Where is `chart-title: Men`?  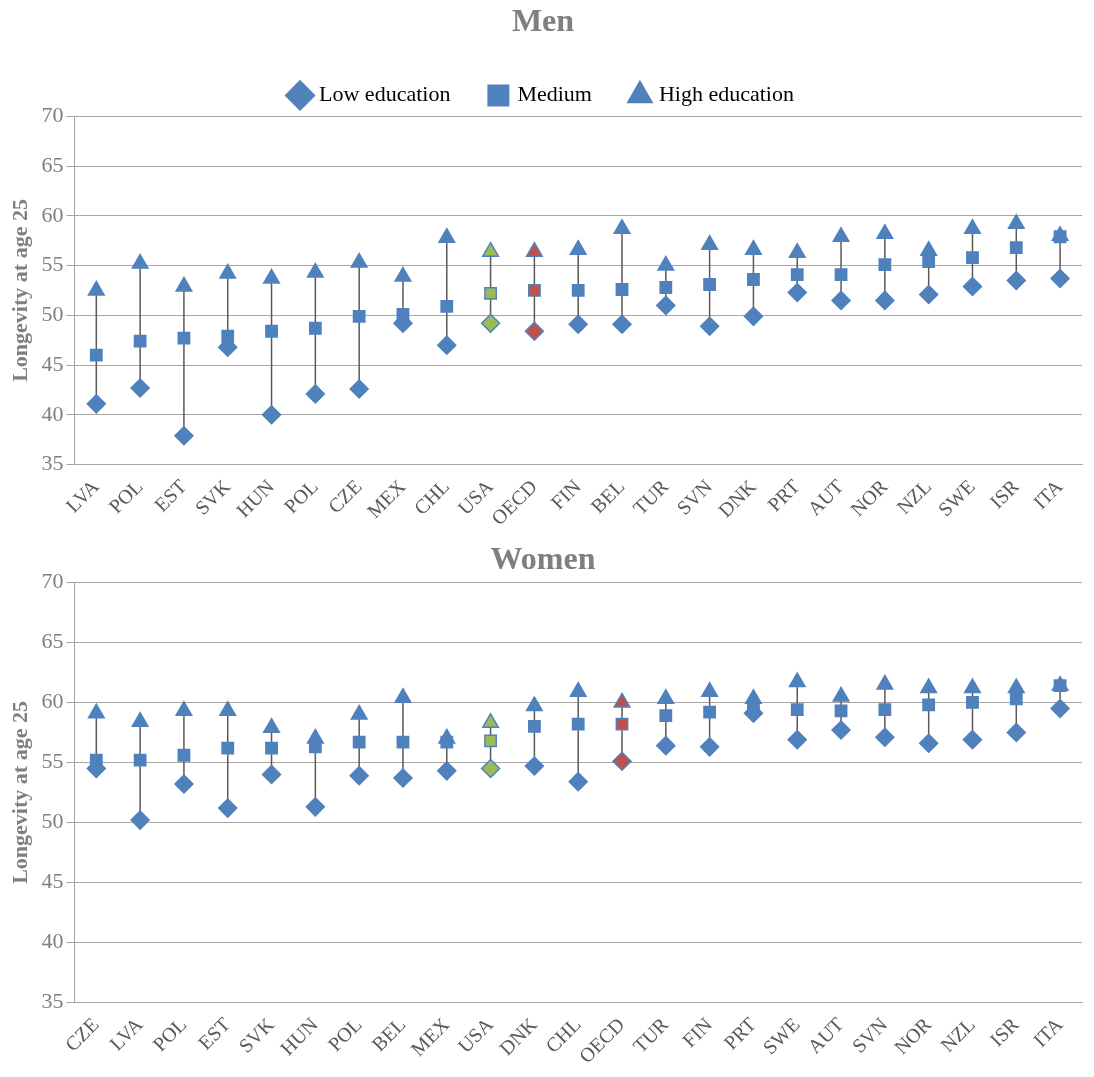 chart-title: Men is located at coordinates (543, 20).